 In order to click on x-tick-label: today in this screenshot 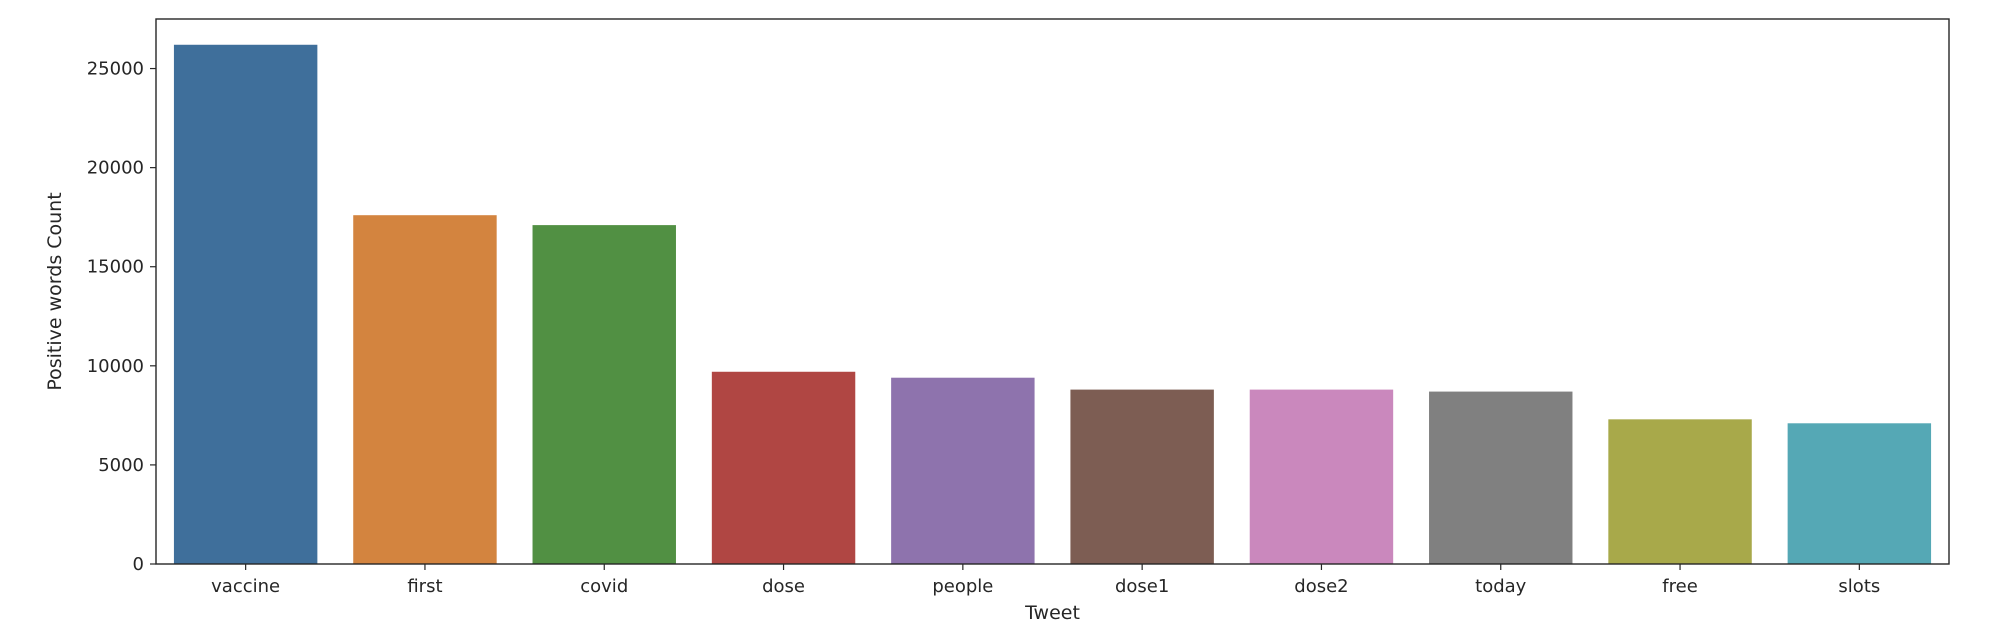, I will do `click(1501, 586)`.